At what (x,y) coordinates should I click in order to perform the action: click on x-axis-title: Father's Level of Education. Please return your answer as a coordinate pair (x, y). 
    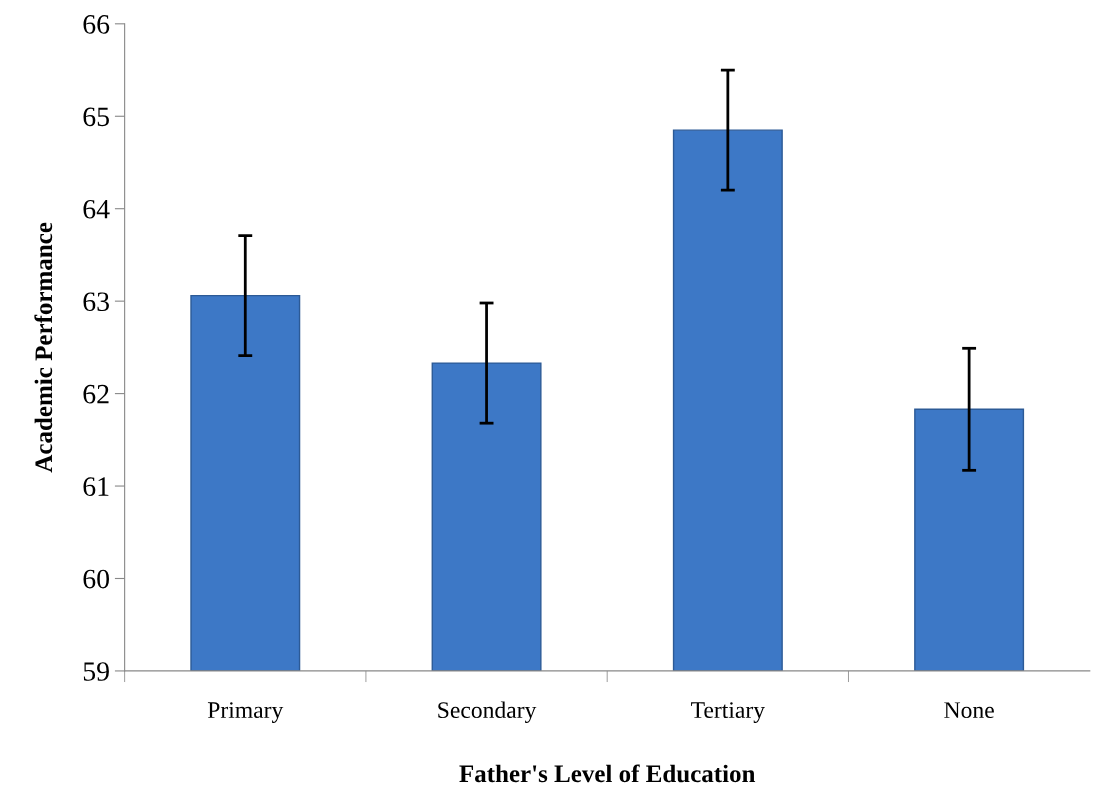
    Looking at the image, I should click on (607, 773).